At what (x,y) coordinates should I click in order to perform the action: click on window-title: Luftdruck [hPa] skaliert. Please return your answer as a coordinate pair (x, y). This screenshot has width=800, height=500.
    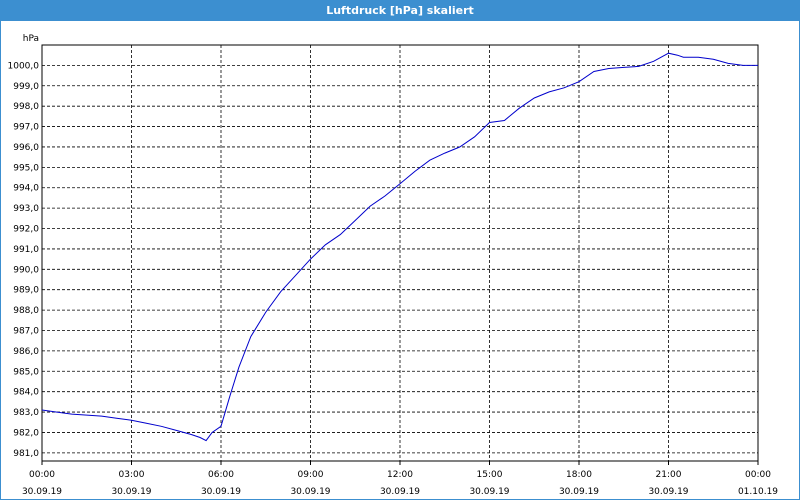
    Looking at the image, I should click on (400, 11).